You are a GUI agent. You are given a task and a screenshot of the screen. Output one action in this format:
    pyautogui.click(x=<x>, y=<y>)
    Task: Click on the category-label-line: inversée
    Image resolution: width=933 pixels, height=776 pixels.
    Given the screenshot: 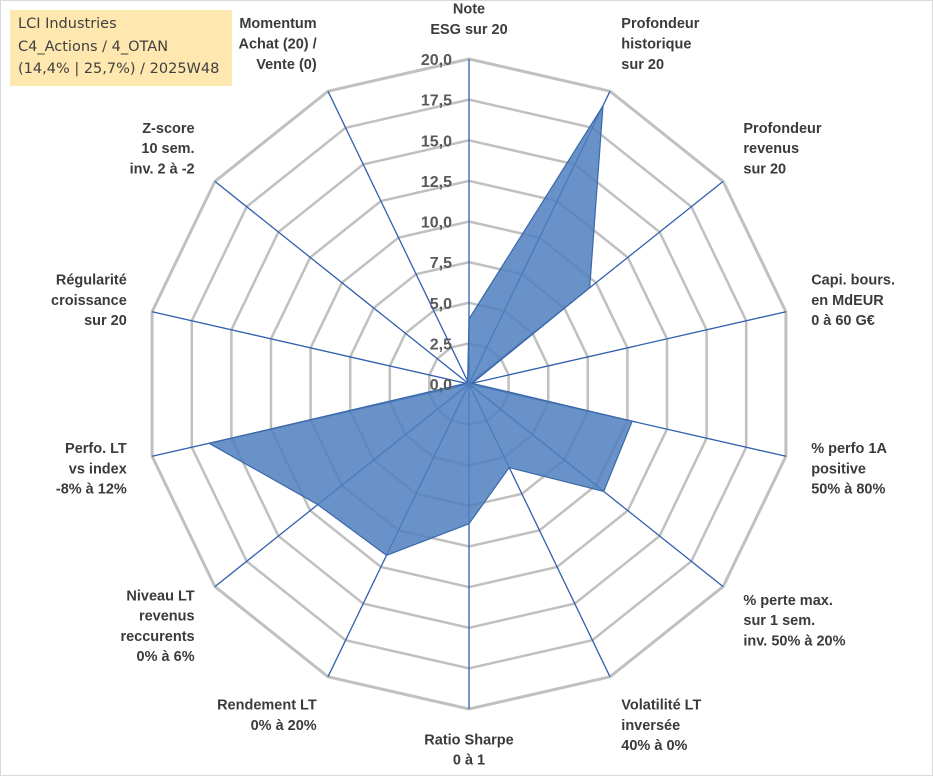 What is the action you would take?
    pyautogui.click(x=650, y=726)
    